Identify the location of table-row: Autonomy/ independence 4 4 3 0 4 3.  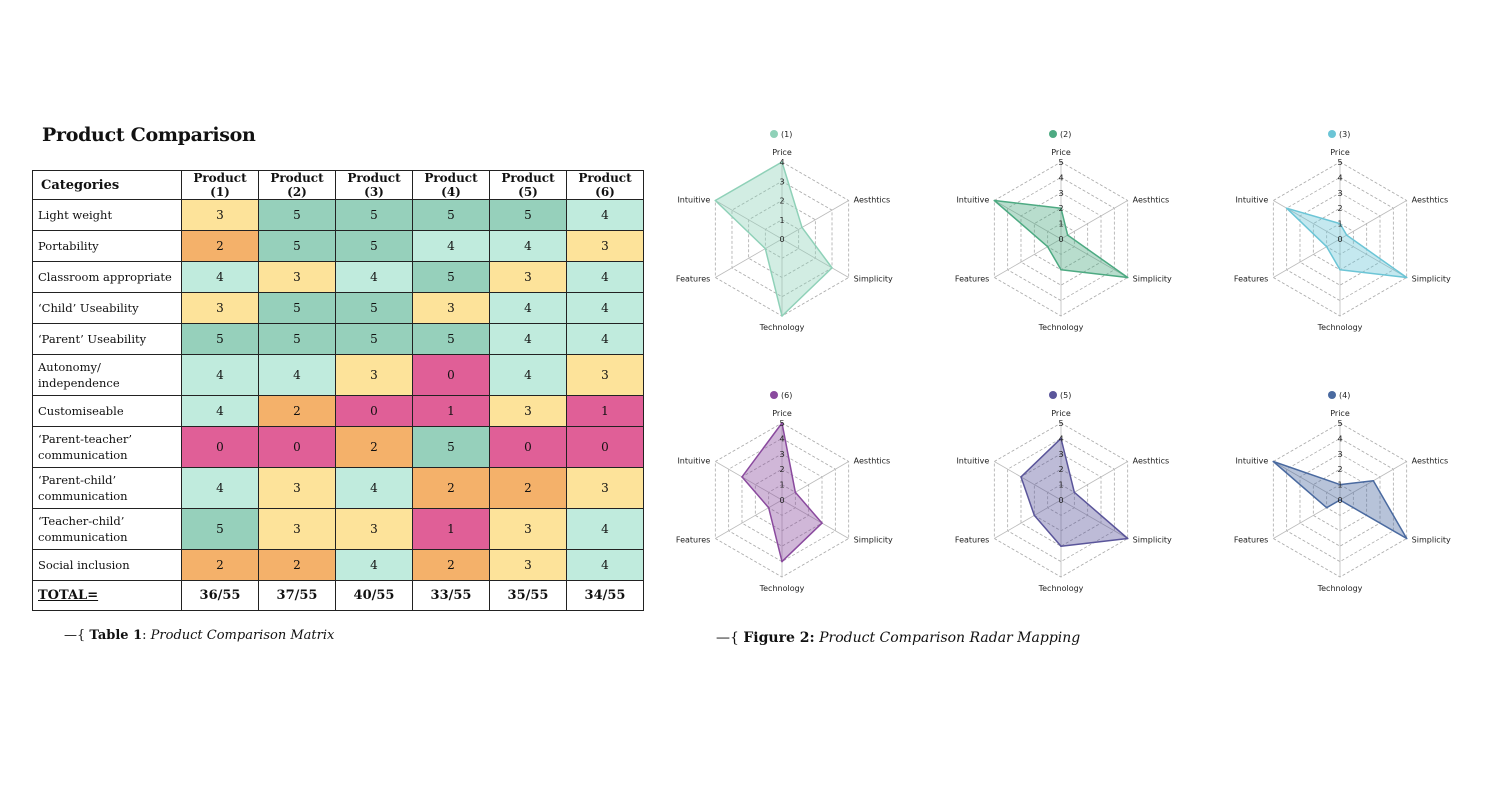
(338, 375).